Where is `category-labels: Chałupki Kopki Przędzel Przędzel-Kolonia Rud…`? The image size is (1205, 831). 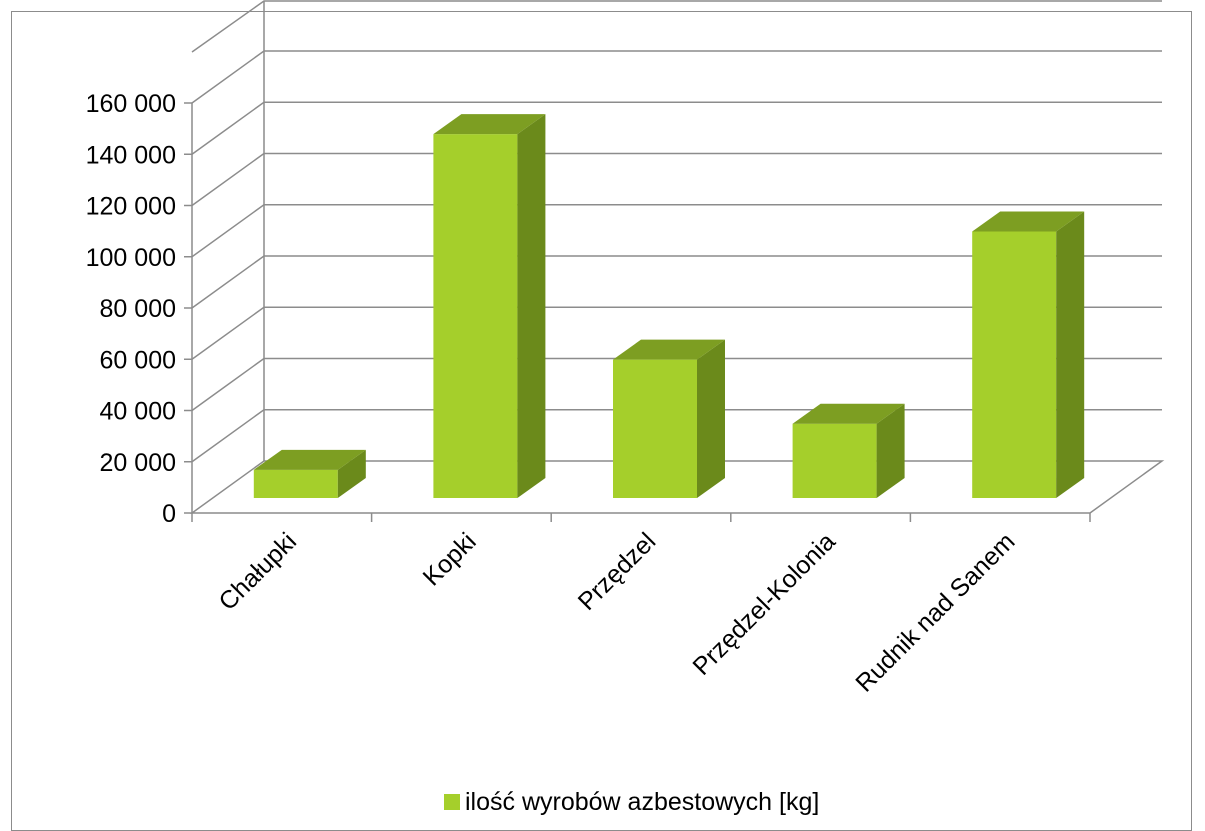 category-labels: Chałupki Kopki Przędzel Przędzel-Kolonia Rud… is located at coordinates (616, 612).